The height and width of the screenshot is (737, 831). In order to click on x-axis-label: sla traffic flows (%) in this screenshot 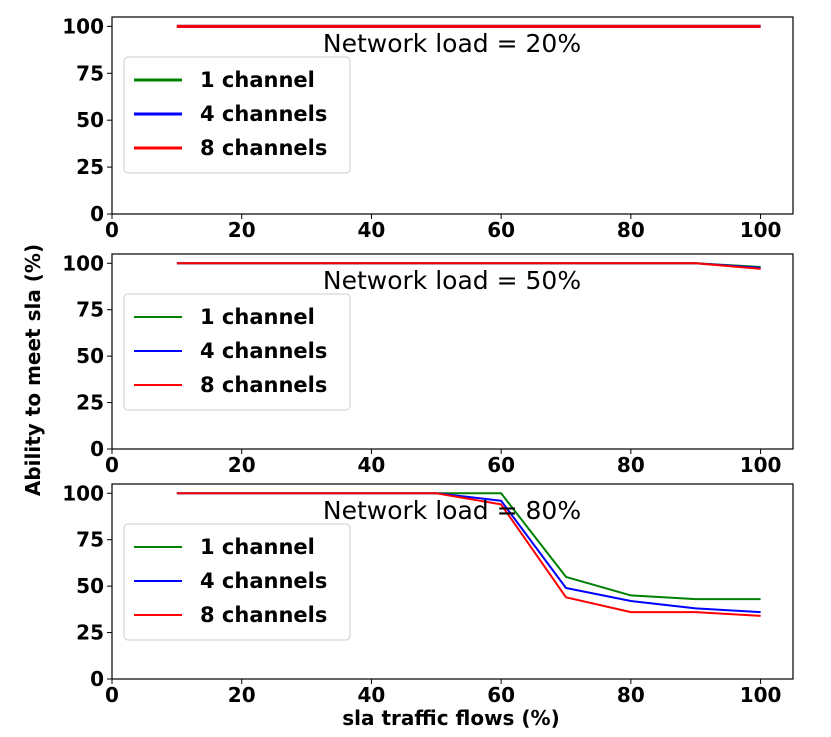, I will do `click(451, 718)`.